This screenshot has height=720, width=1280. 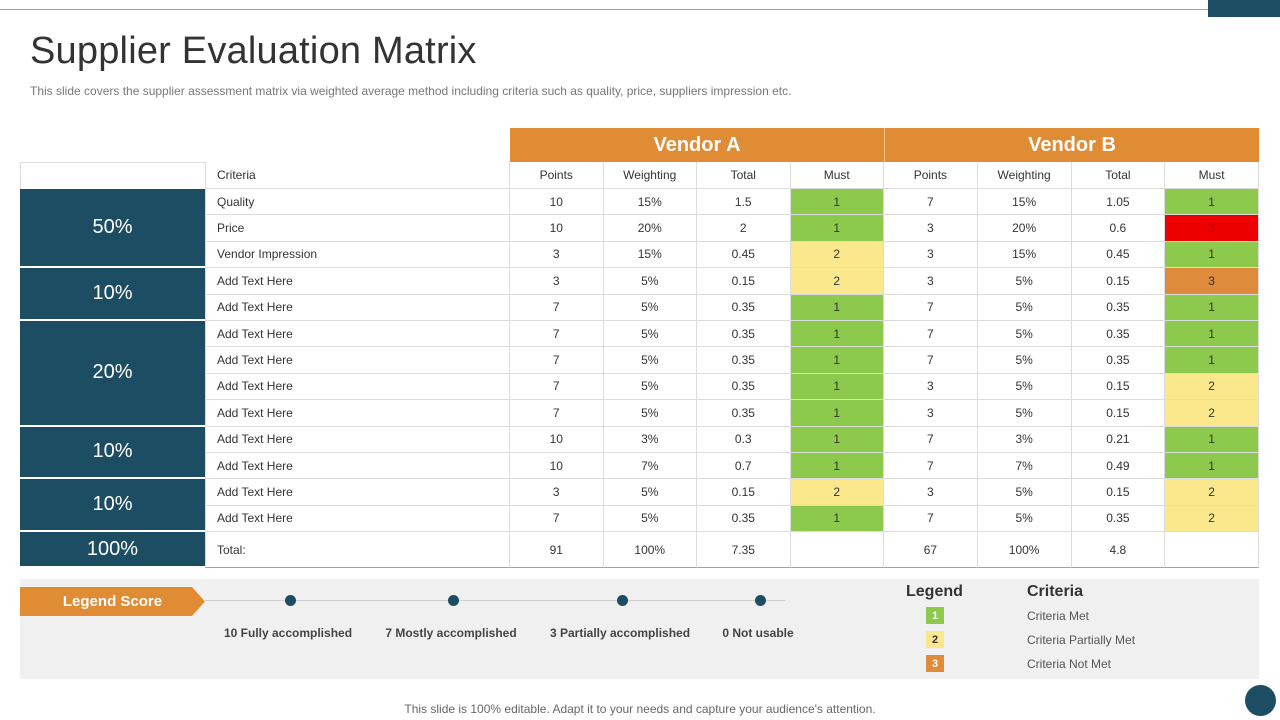 I want to click on vendor-a-total-points: 91, so click(x=557, y=550).